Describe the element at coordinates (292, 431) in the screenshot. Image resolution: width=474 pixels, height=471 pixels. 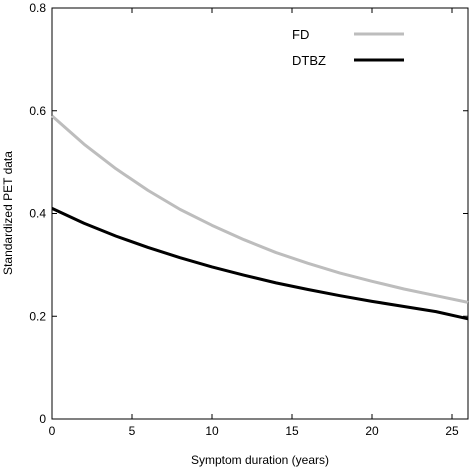
I see `x-tick-label: 15` at that location.